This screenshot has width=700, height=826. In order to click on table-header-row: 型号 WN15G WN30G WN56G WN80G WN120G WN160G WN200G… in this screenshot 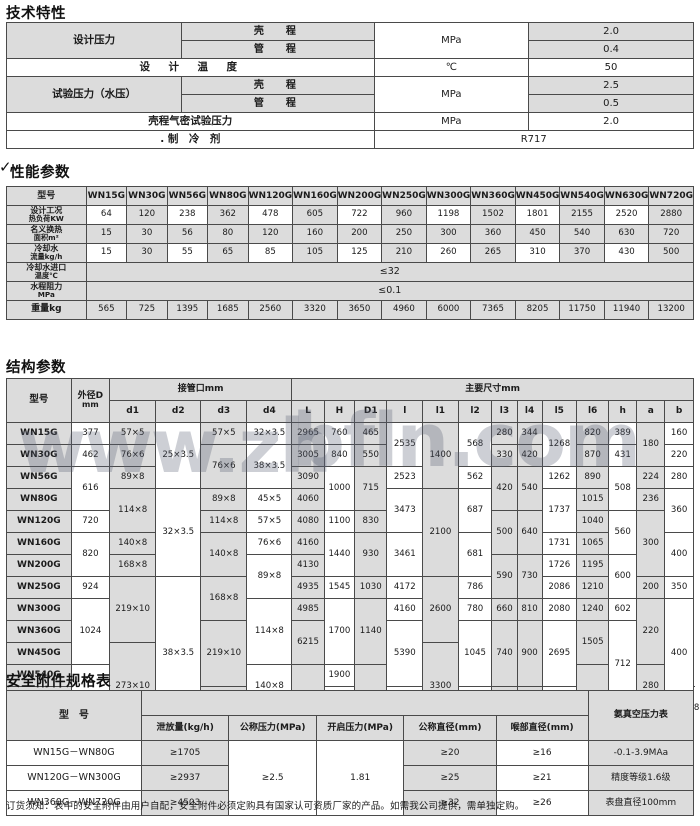, I will do `click(350, 196)`.